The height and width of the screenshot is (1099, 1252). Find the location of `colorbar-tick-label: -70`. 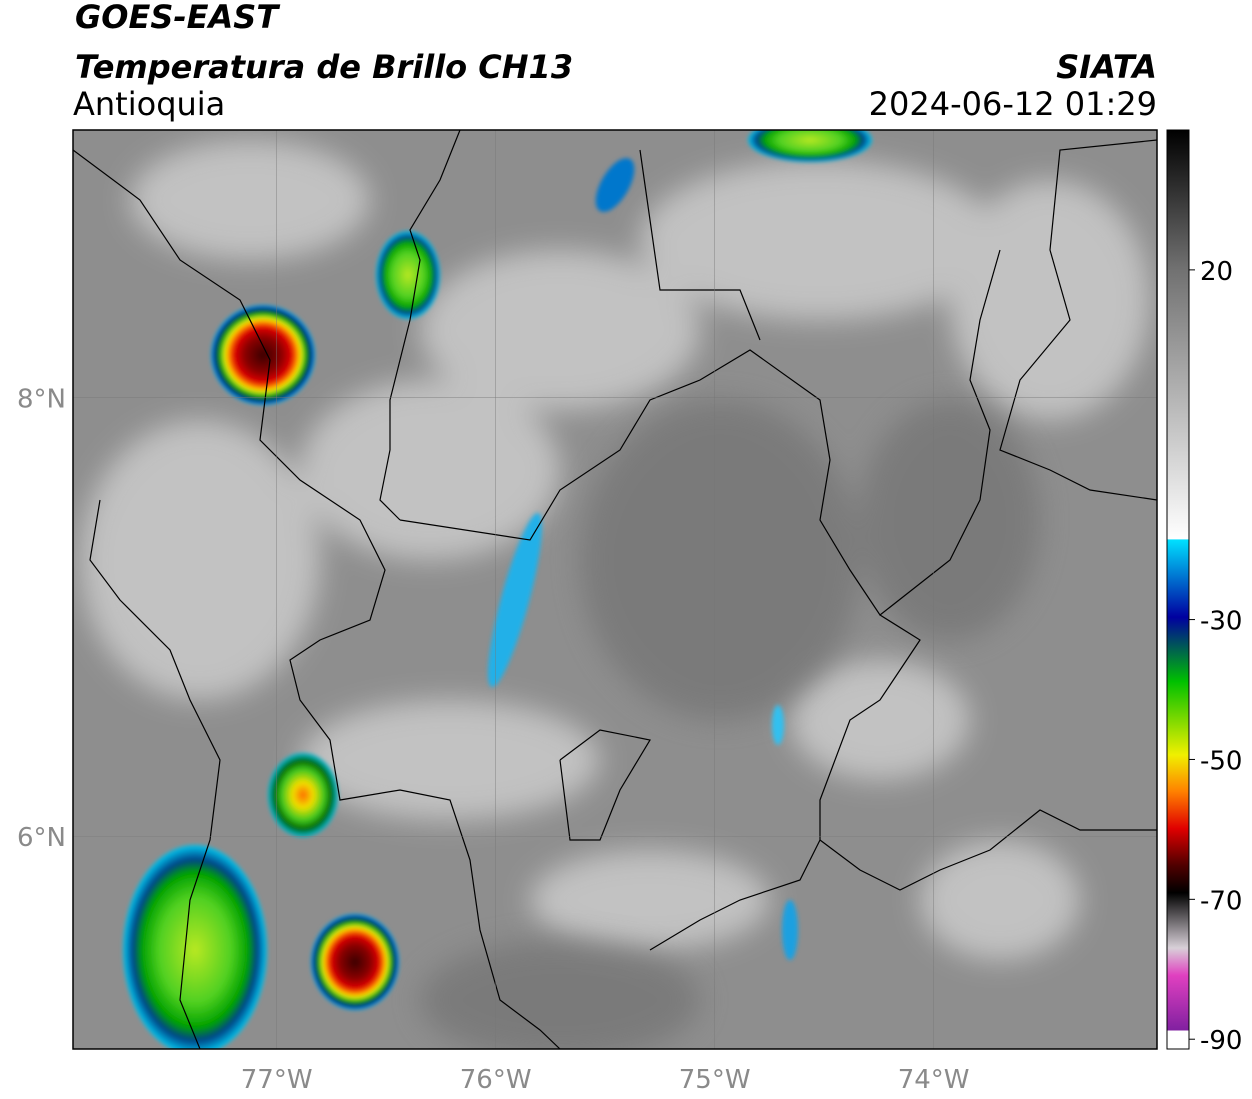

colorbar-tick-label: -70 is located at coordinates (1221, 901).